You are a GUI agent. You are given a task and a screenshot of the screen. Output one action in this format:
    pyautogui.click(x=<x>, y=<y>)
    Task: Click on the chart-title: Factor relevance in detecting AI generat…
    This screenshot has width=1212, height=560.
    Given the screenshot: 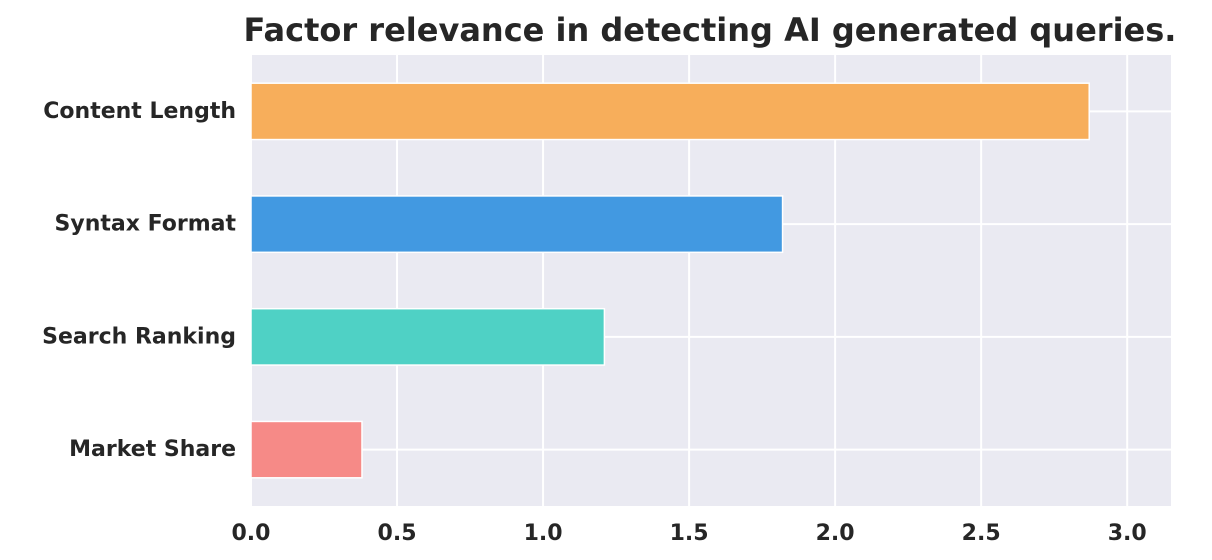 What is the action you would take?
    pyautogui.click(x=710, y=30)
    